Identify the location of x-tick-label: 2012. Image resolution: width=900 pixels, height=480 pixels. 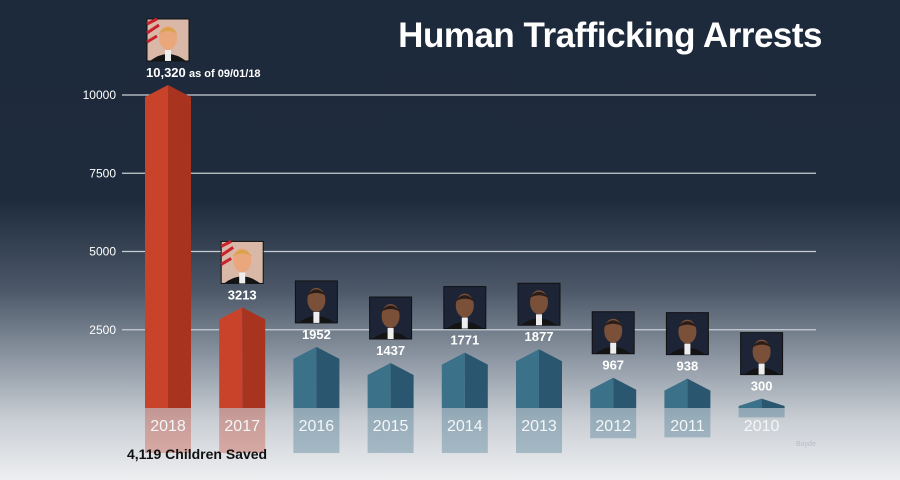
(613, 426).